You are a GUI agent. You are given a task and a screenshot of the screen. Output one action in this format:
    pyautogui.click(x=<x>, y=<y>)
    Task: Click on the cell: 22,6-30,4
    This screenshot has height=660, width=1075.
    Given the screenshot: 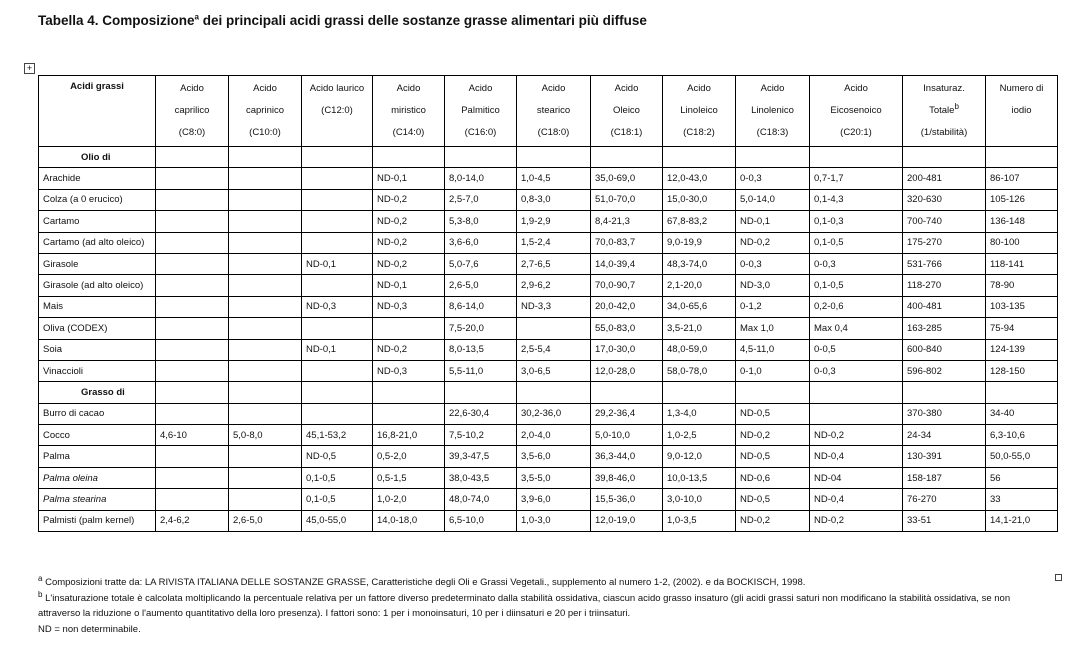 What is the action you would take?
    pyautogui.click(x=480, y=414)
    